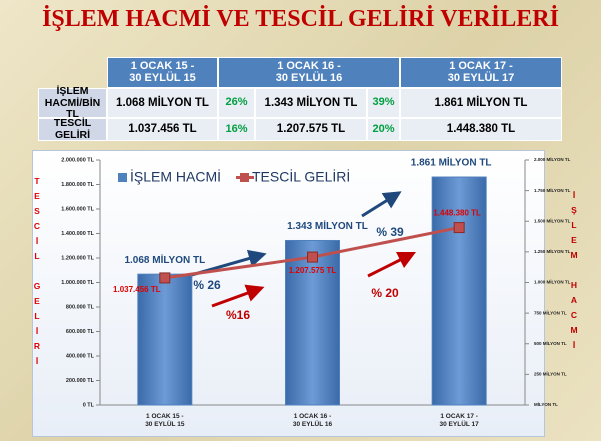 The height and width of the screenshot is (441, 601). Describe the element at coordinates (162, 72) in the screenshot. I see `table-header: 1 OCAK 15 - 30 EYLÜL 15` at that location.